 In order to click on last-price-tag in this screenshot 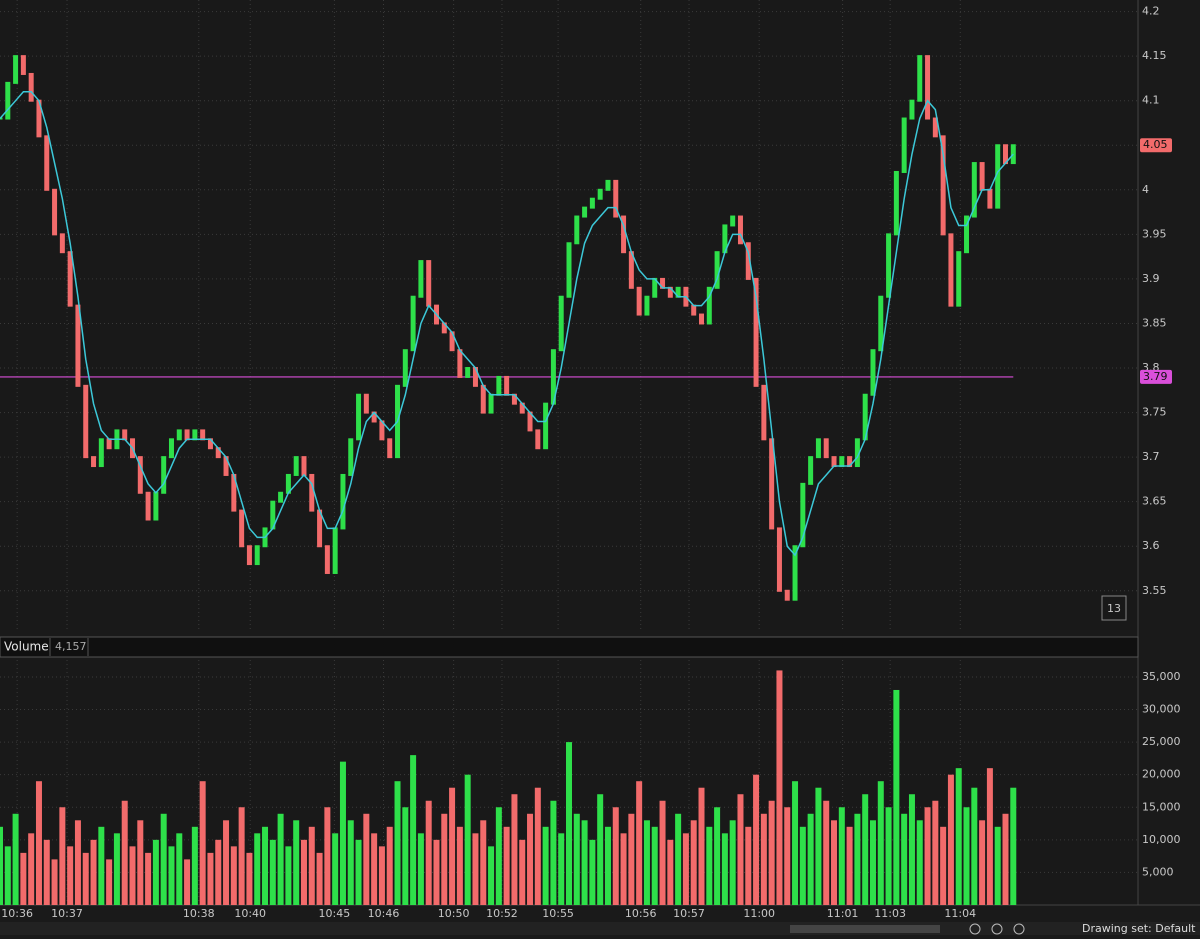, I will do `click(1156, 145)`.